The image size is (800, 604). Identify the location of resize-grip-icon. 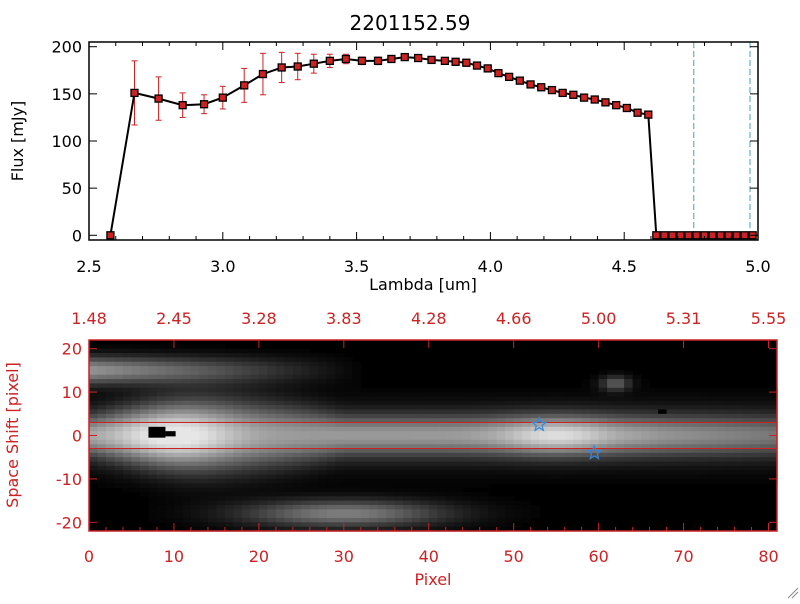
(793, 593).